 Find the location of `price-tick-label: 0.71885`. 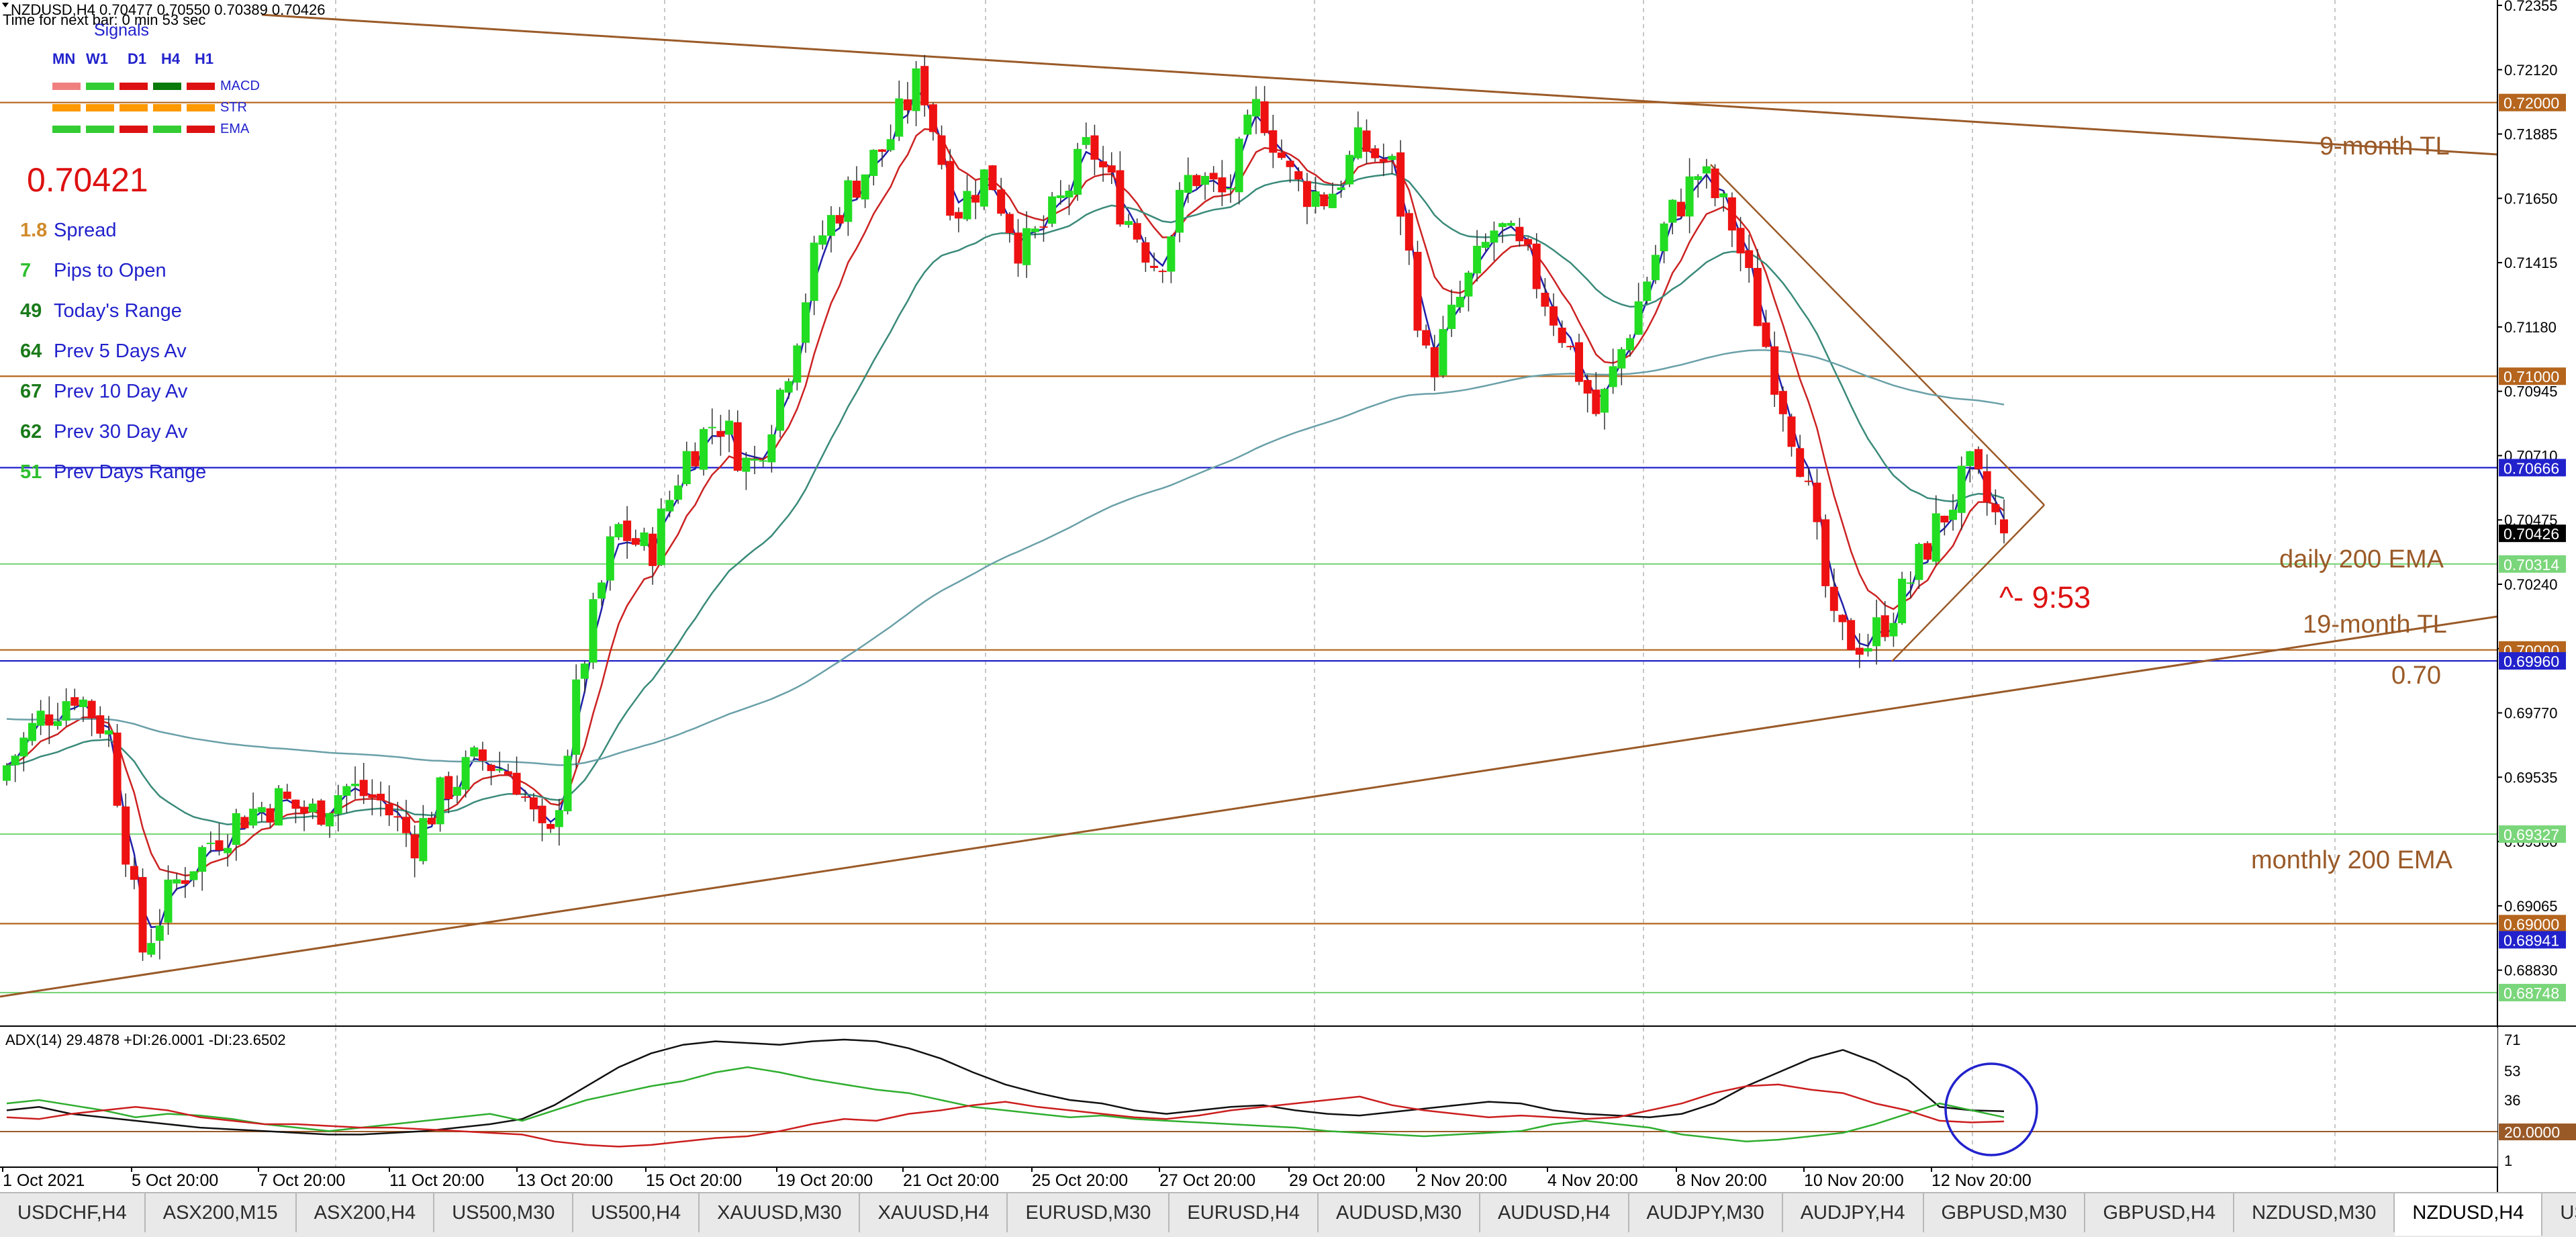

price-tick-label: 0.71885 is located at coordinates (2531, 134).